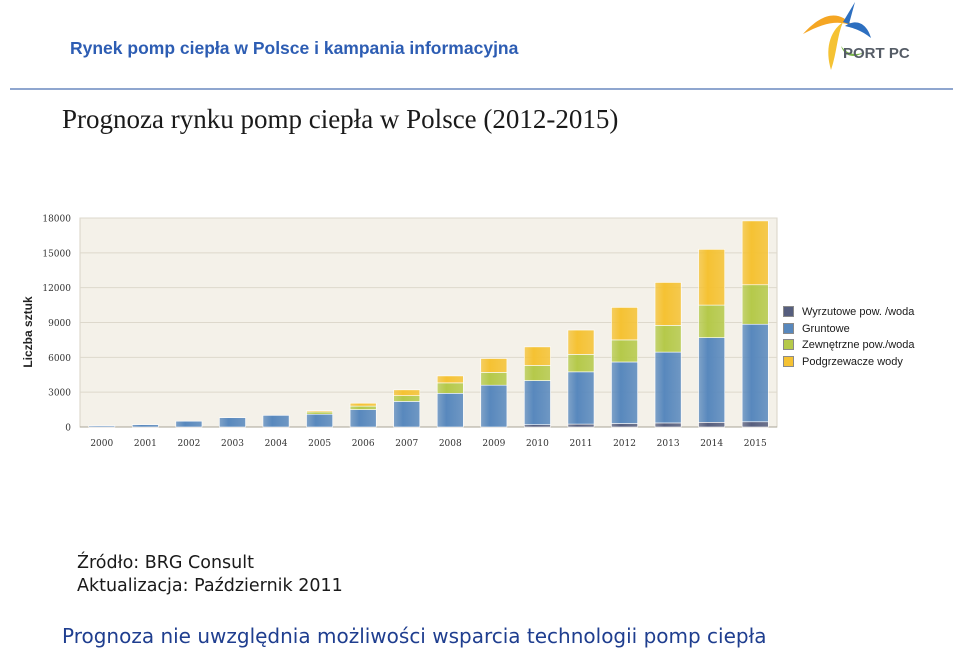 The image size is (959, 650). Describe the element at coordinates (232, 444) in the screenshot. I see `x-tick-label: 2003` at that location.